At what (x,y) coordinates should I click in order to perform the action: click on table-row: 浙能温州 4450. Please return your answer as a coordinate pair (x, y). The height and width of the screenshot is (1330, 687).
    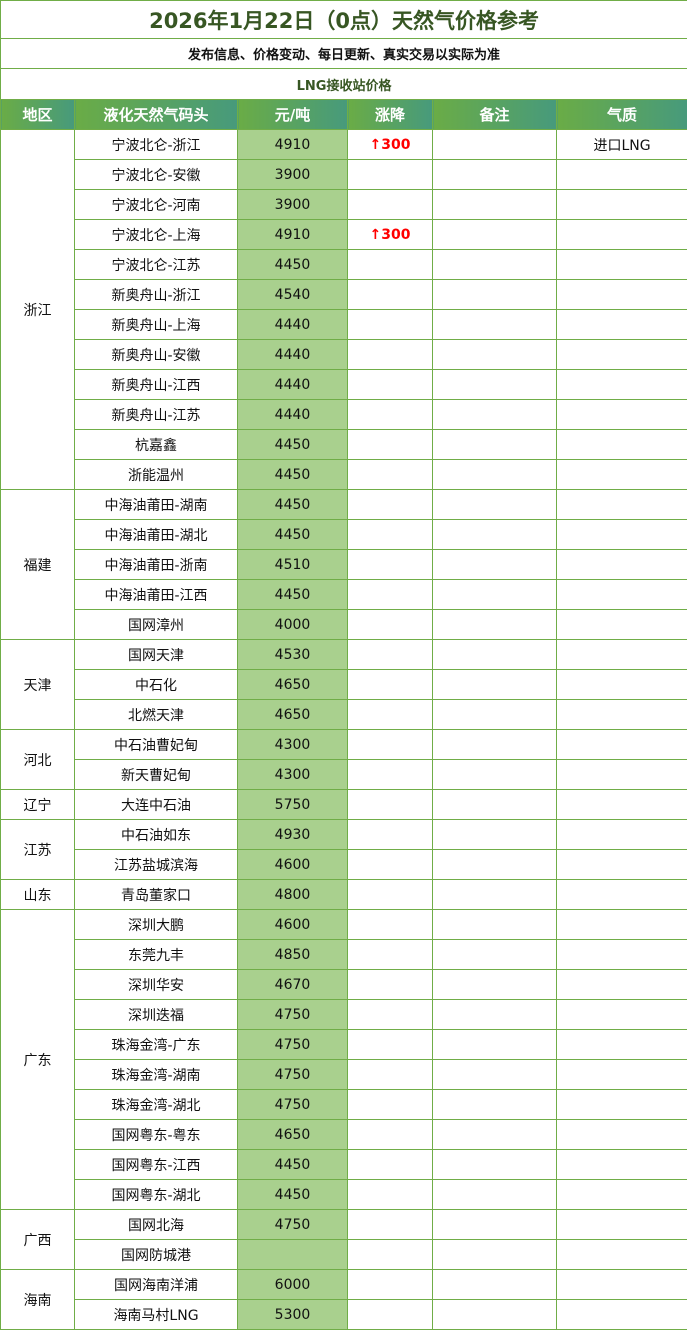
    Looking at the image, I should click on (344, 474).